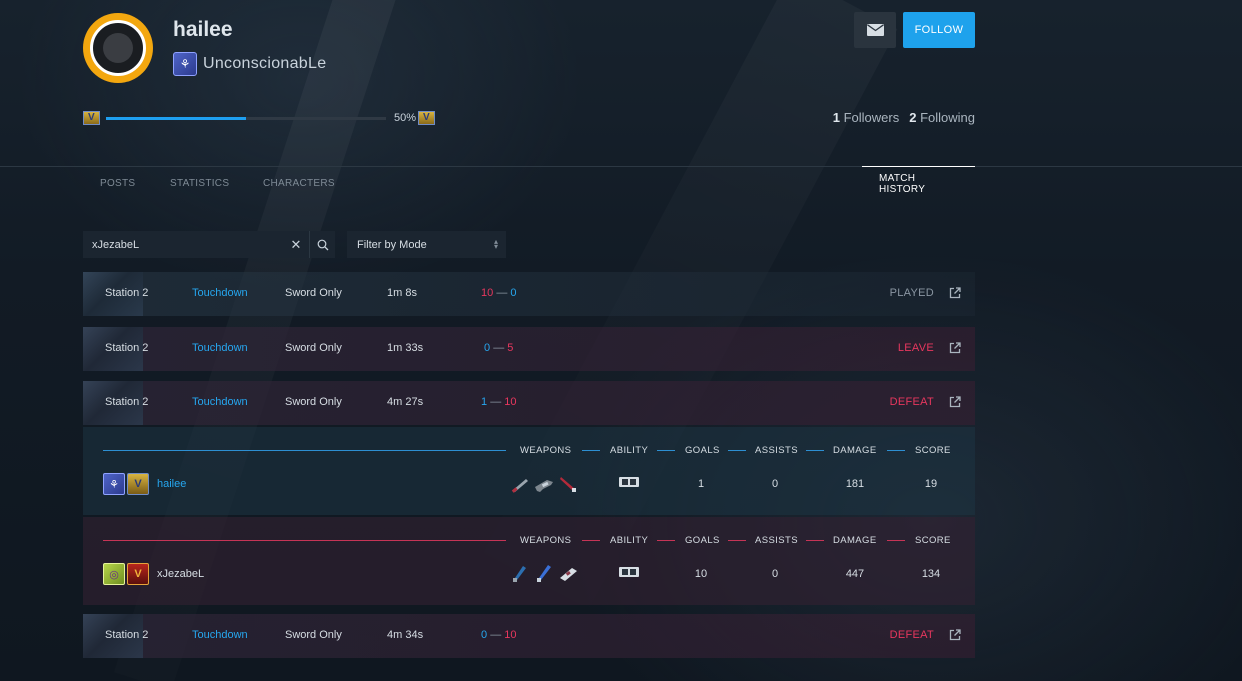 This screenshot has width=1242, height=681. Describe the element at coordinates (405, 402) in the screenshot. I see `match-duration: 4m 27s` at that location.